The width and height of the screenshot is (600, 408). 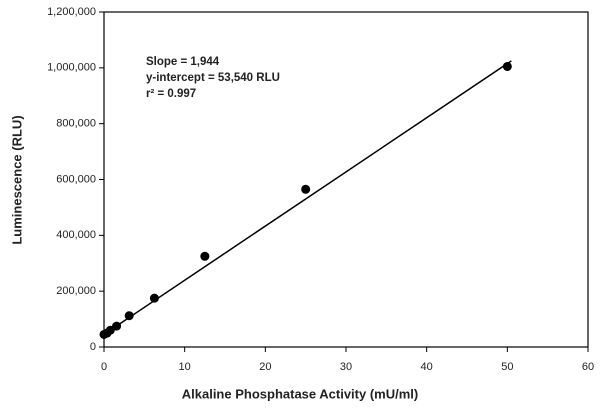 I want to click on y-tick-label: 400,000, so click(x=76, y=235).